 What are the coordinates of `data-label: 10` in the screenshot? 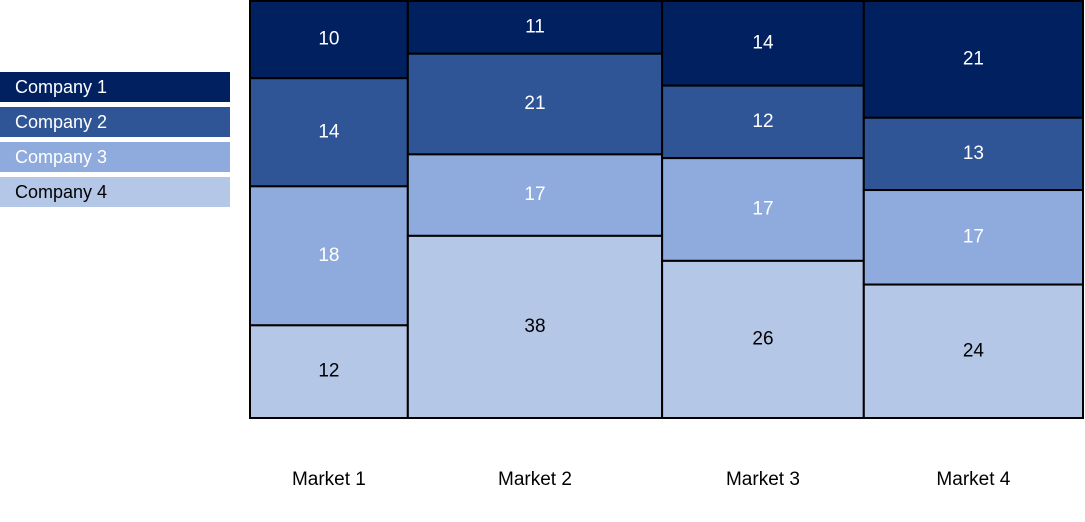 It's located at (328, 39).